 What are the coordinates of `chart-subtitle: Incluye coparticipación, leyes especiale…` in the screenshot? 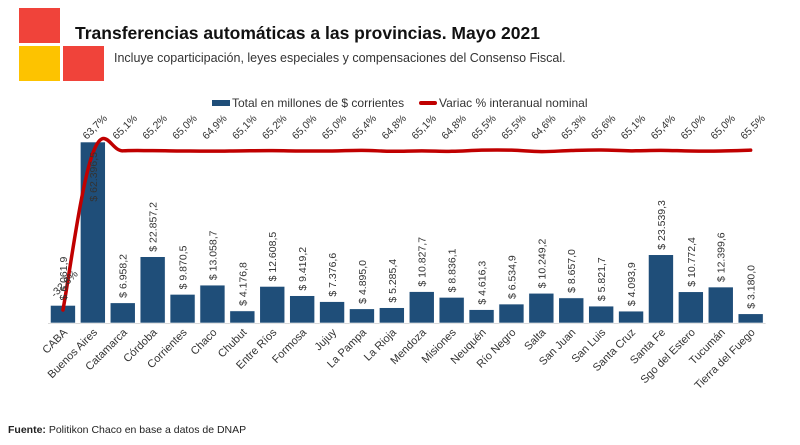 It's located at (340, 58).